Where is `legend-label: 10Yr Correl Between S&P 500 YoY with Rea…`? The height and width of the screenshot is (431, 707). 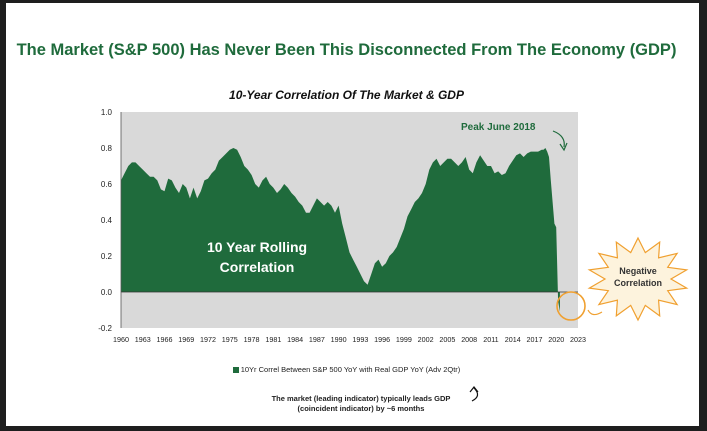
legend-label: 10Yr Correl Between S&P 500 YoY with Rea… is located at coordinates (350, 369).